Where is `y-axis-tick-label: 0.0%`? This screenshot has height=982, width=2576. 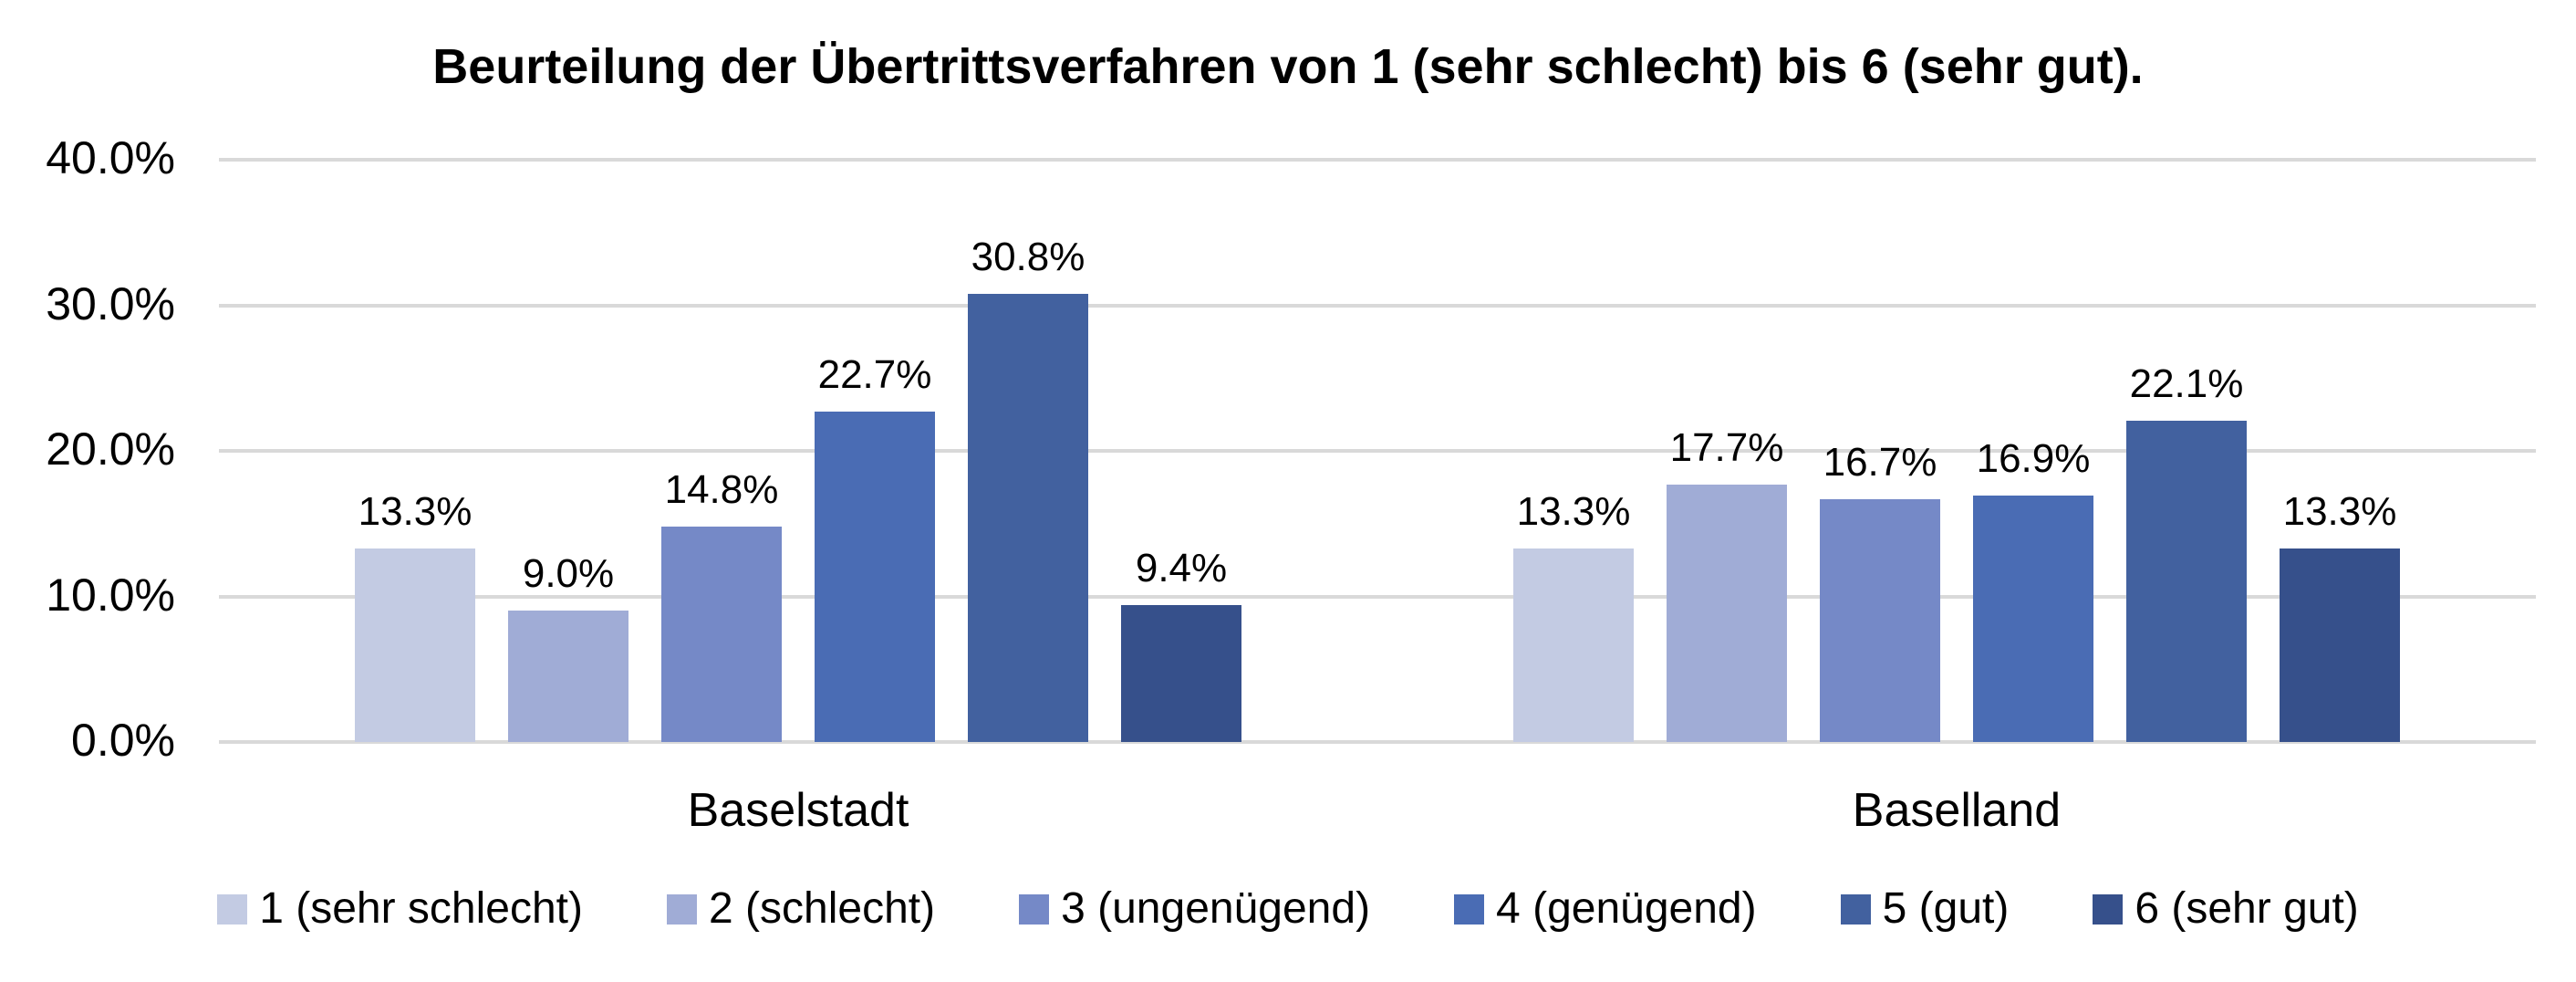
y-axis-tick-label: 0.0% is located at coordinates (123, 740).